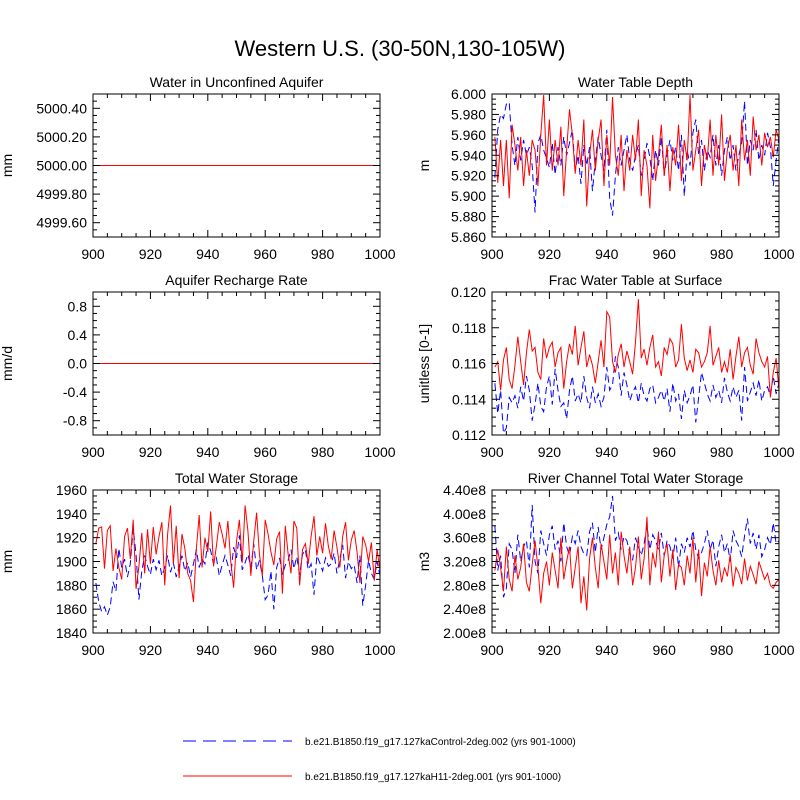  What do you see at coordinates (464, 585) in the screenshot?
I see `y-tick-label: 2.80e8` at bounding box center [464, 585].